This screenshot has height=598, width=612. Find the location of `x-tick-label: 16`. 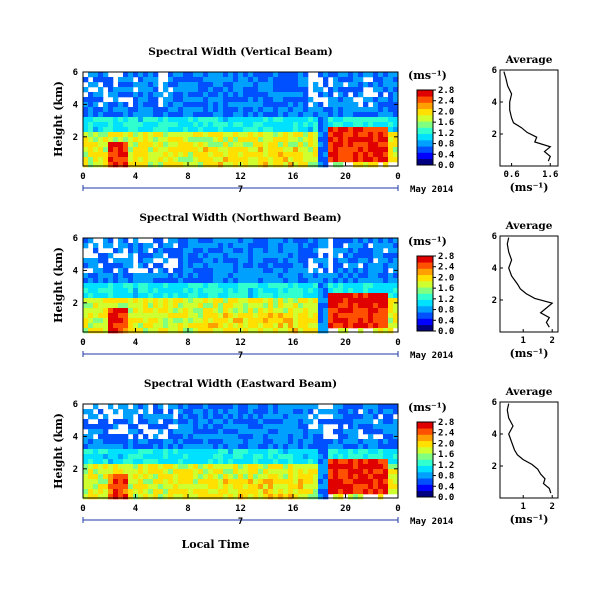

x-tick-label: 16 is located at coordinates (293, 177).